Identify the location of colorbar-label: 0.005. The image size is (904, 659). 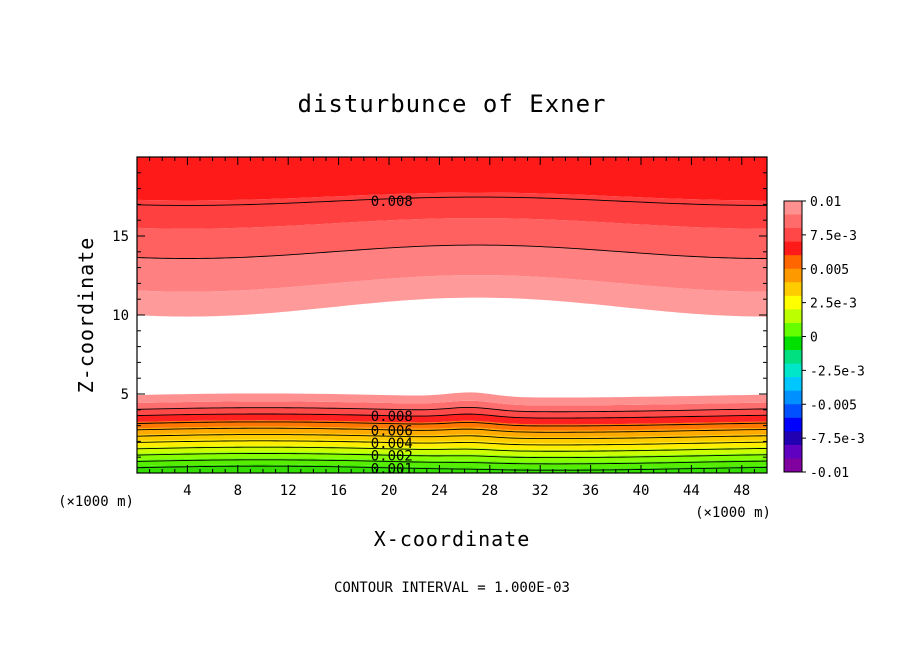
(829, 270).